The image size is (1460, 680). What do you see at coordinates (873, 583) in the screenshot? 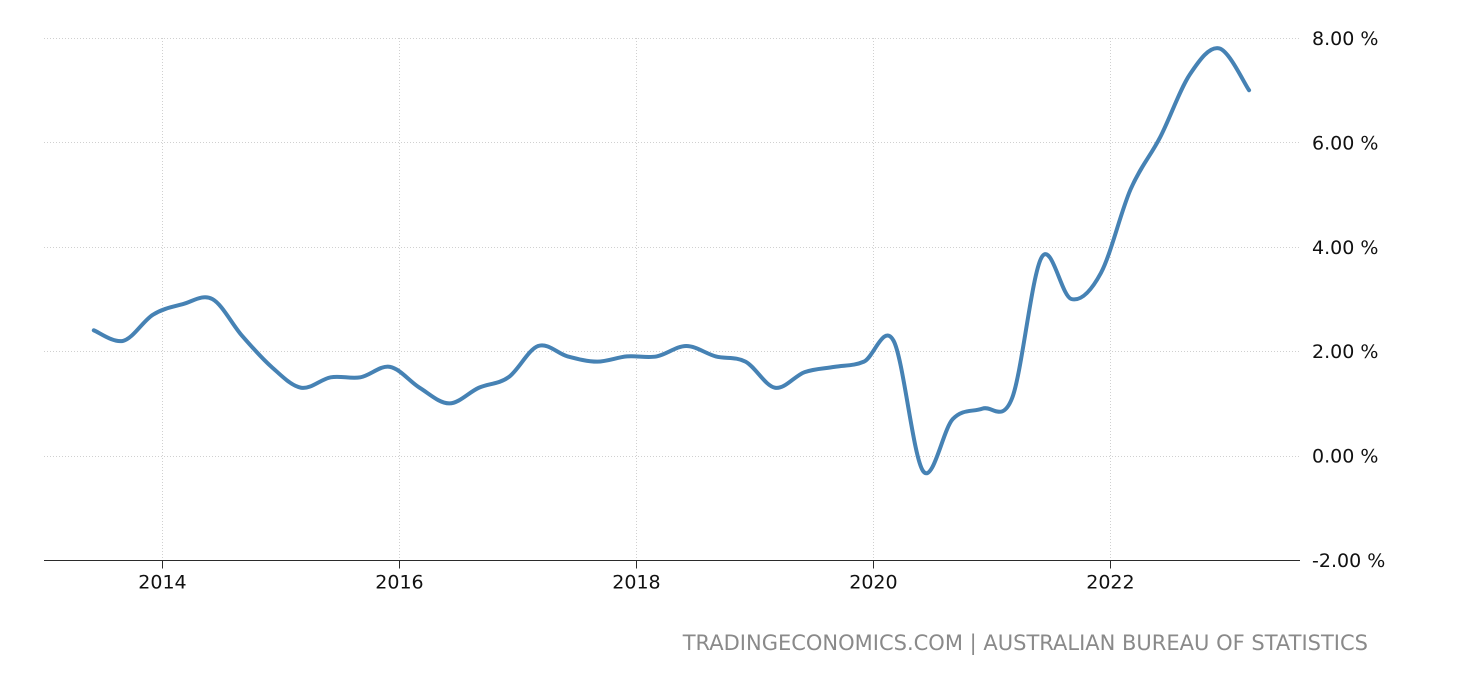
I see `x-tick-label: 2020` at bounding box center [873, 583].